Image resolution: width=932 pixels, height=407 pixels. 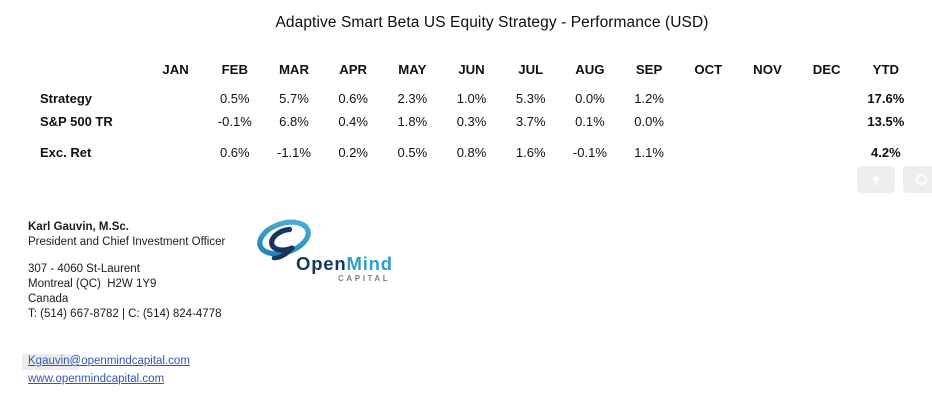 What do you see at coordinates (471, 69) in the screenshot?
I see `column-header: JUN` at bounding box center [471, 69].